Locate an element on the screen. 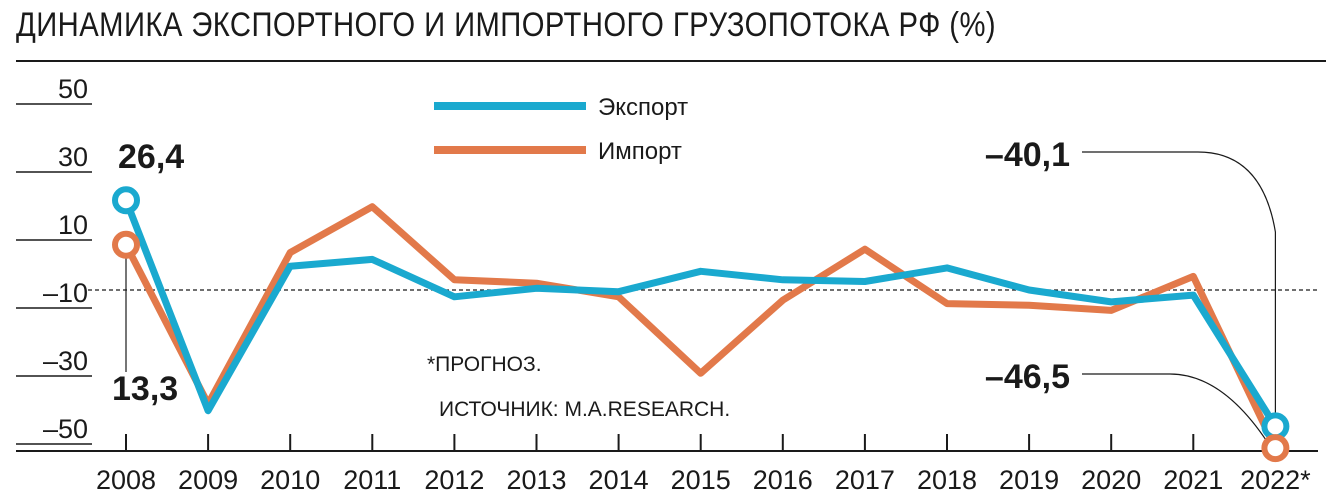 The width and height of the screenshot is (1343, 502). x-tick-label: 2010 is located at coordinates (290, 480).